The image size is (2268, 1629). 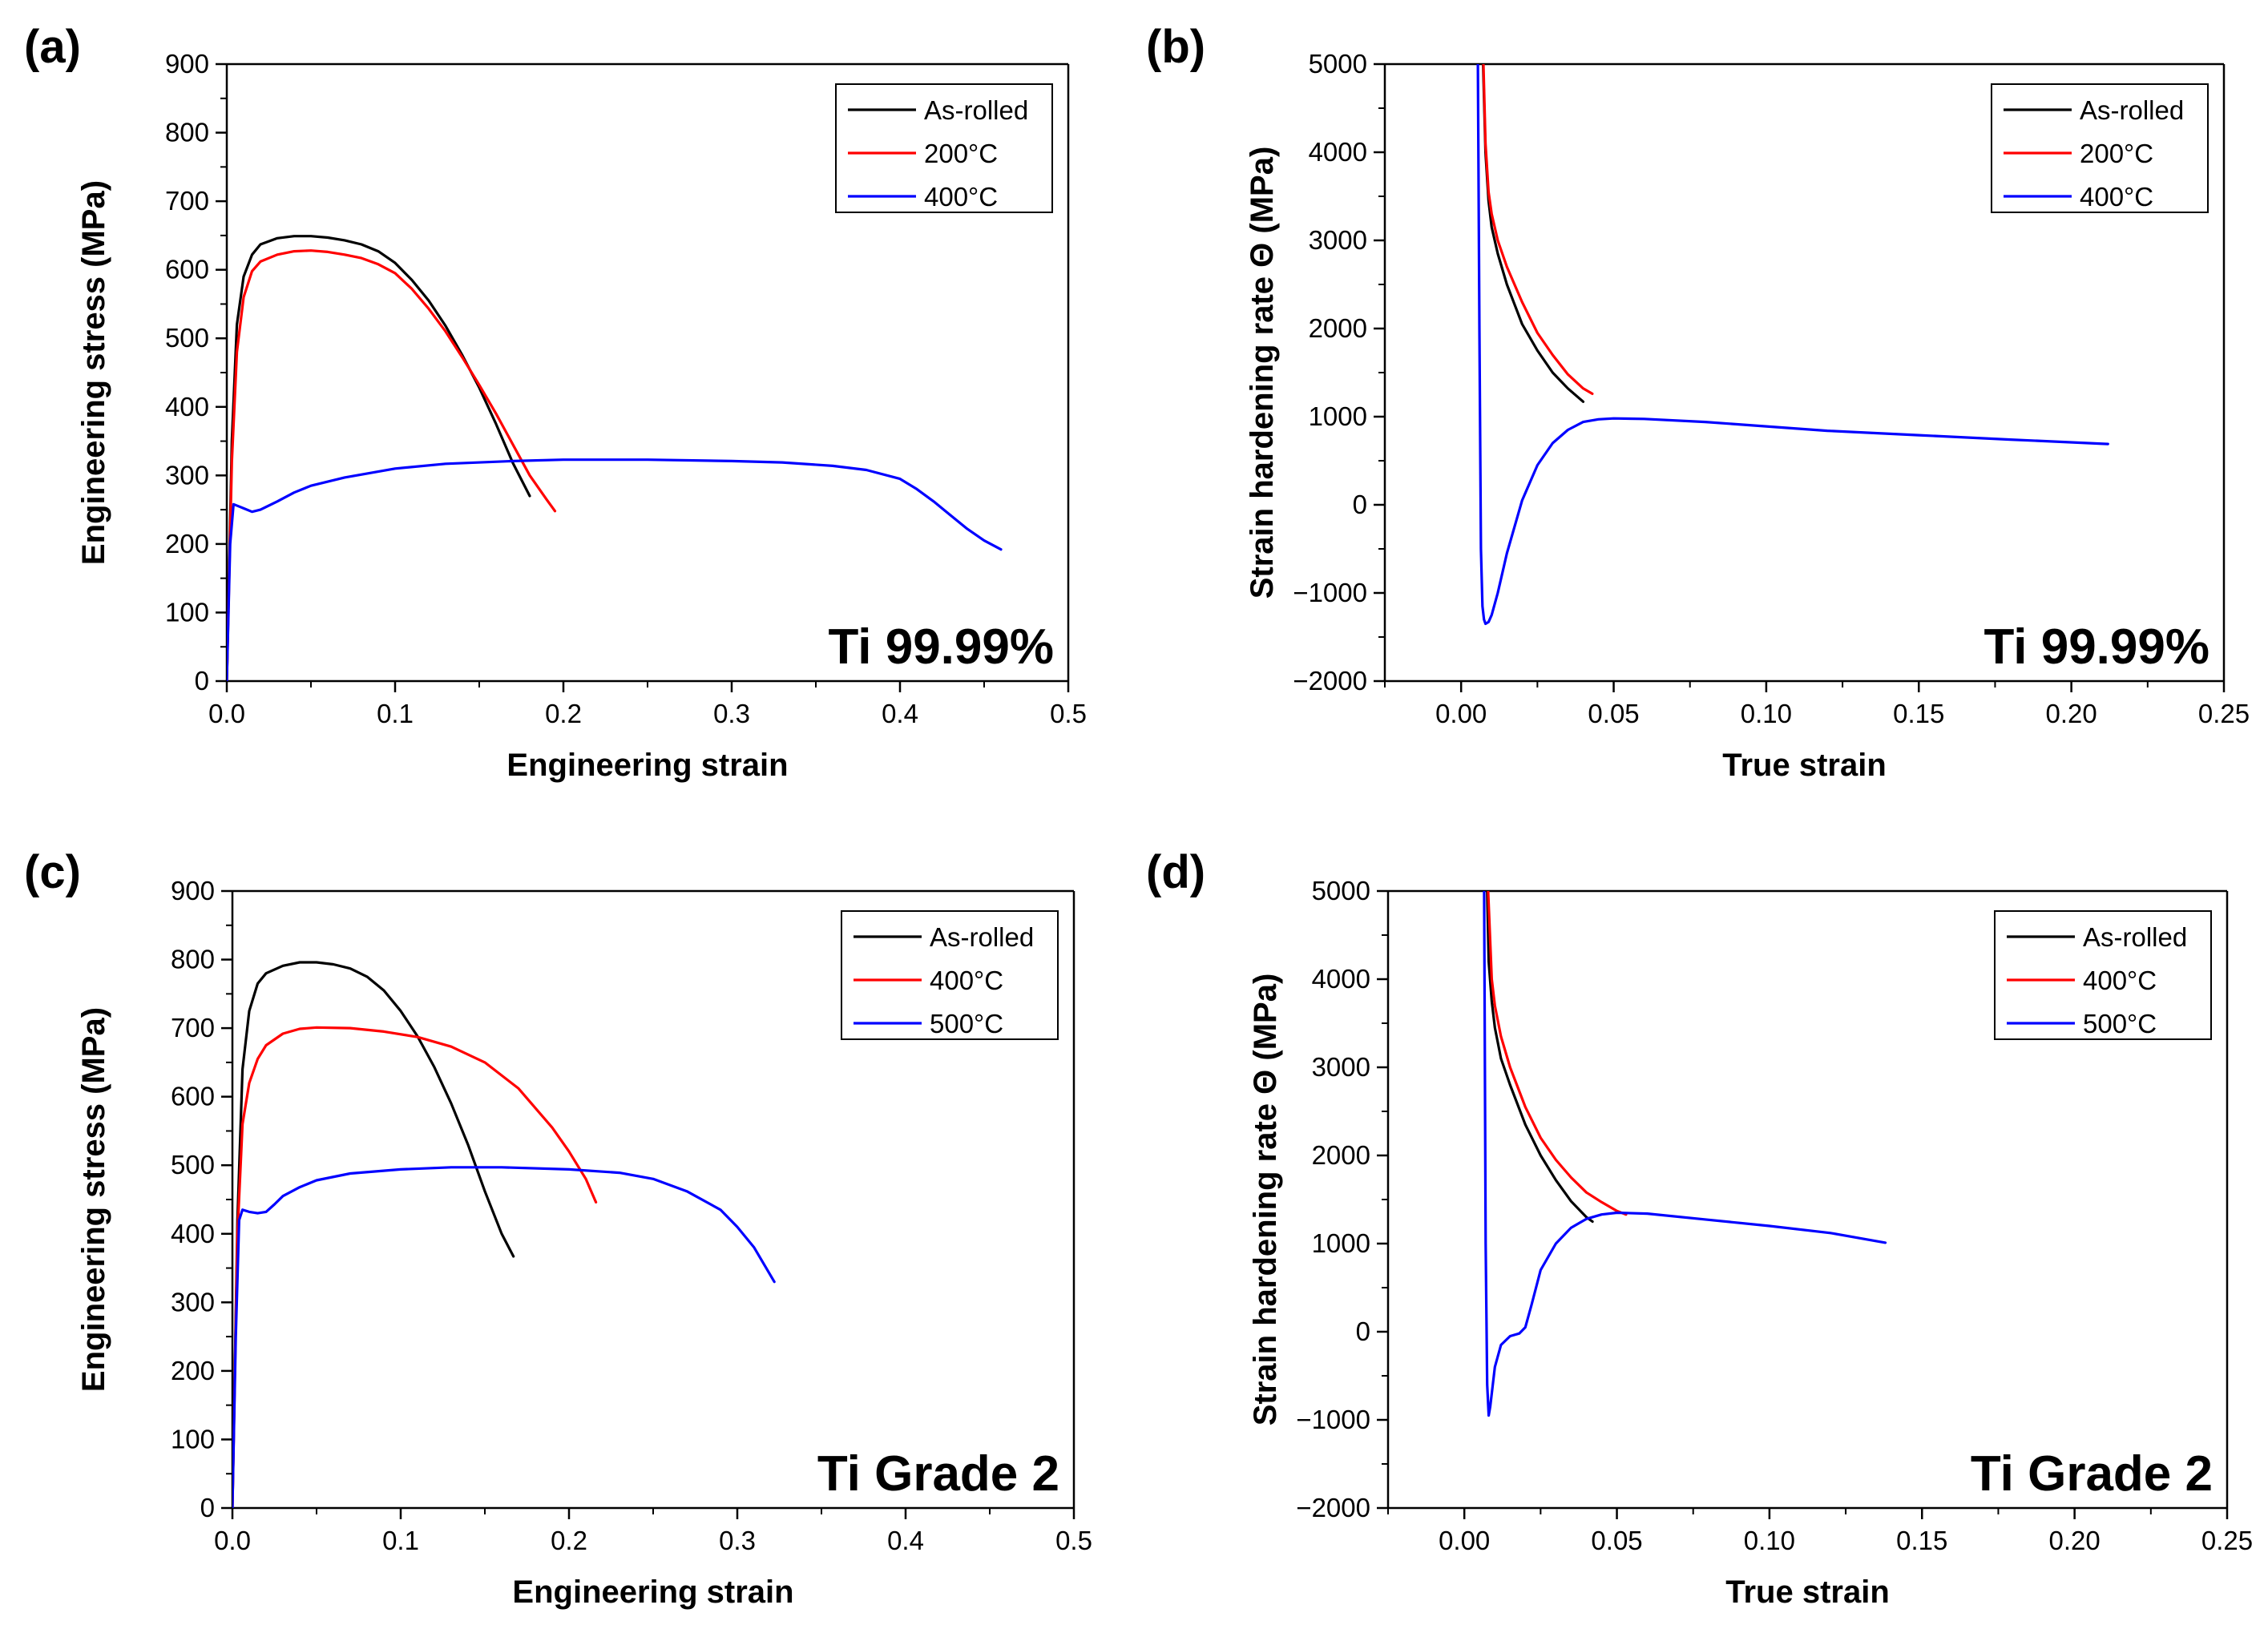 I want to click on y-tick-label: 900, so click(x=193, y=890).